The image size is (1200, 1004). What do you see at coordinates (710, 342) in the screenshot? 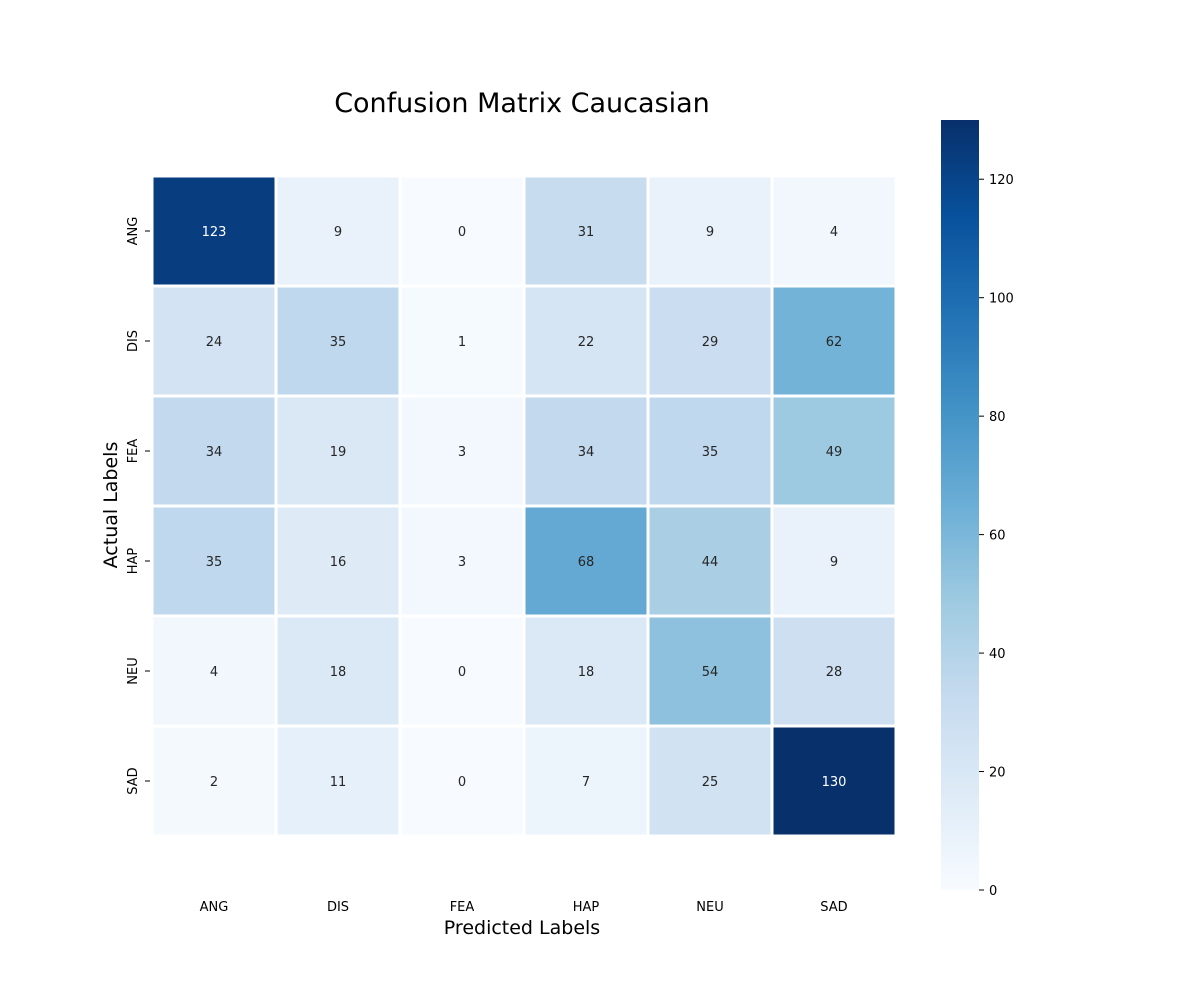
I see `cell-value-label: 29` at bounding box center [710, 342].